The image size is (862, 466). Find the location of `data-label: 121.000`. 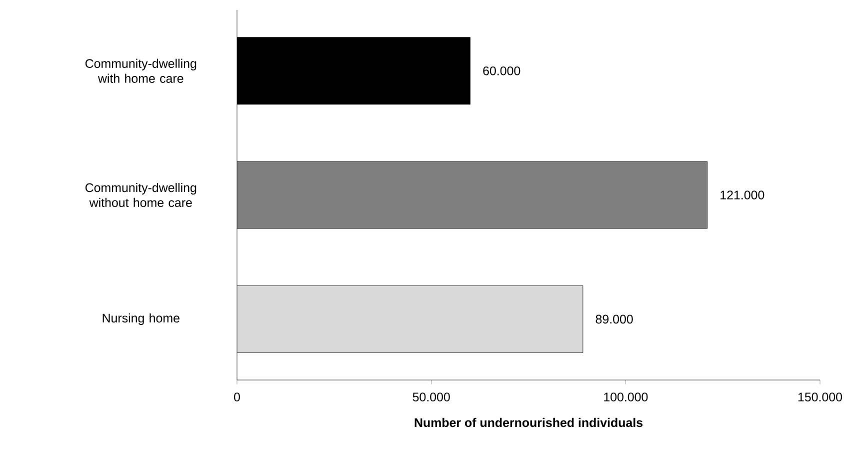

data-label: 121.000 is located at coordinates (742, 195).